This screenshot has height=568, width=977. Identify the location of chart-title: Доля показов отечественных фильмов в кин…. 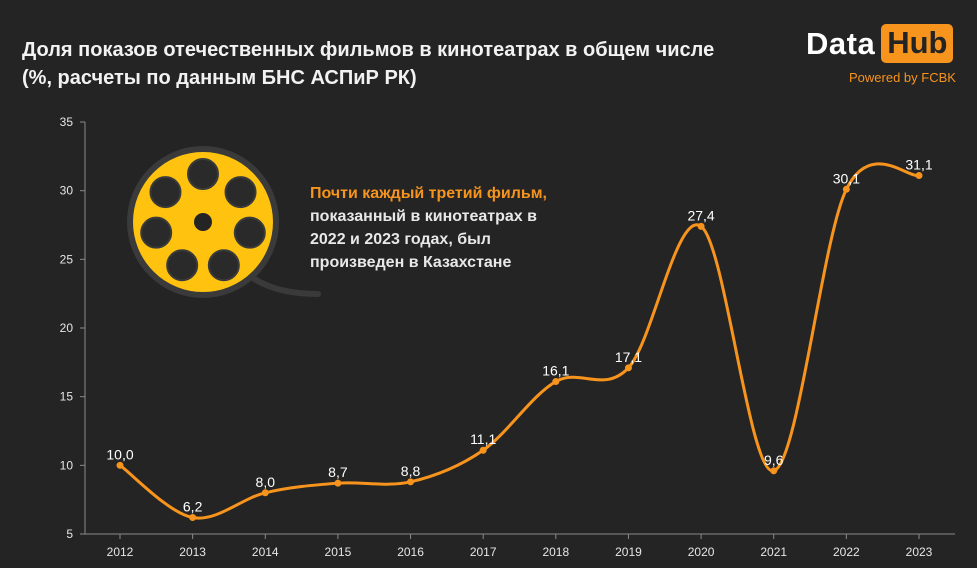
(368, 64).